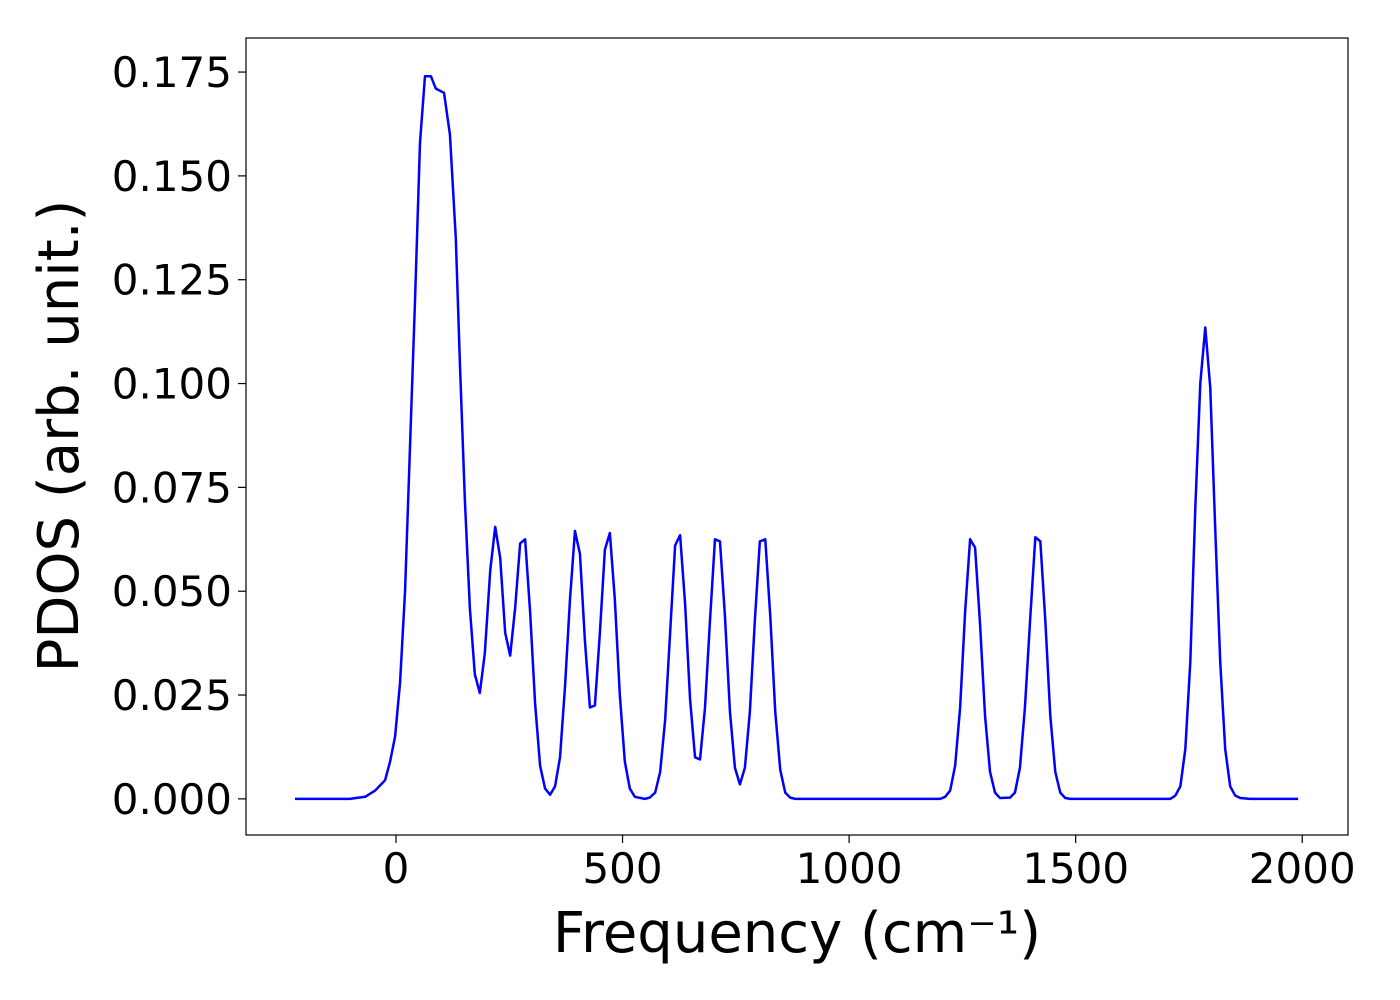  Describe the element at coordinates (172, 176) in the screenshot. I see `y-tick-label: 0.150` at that location.